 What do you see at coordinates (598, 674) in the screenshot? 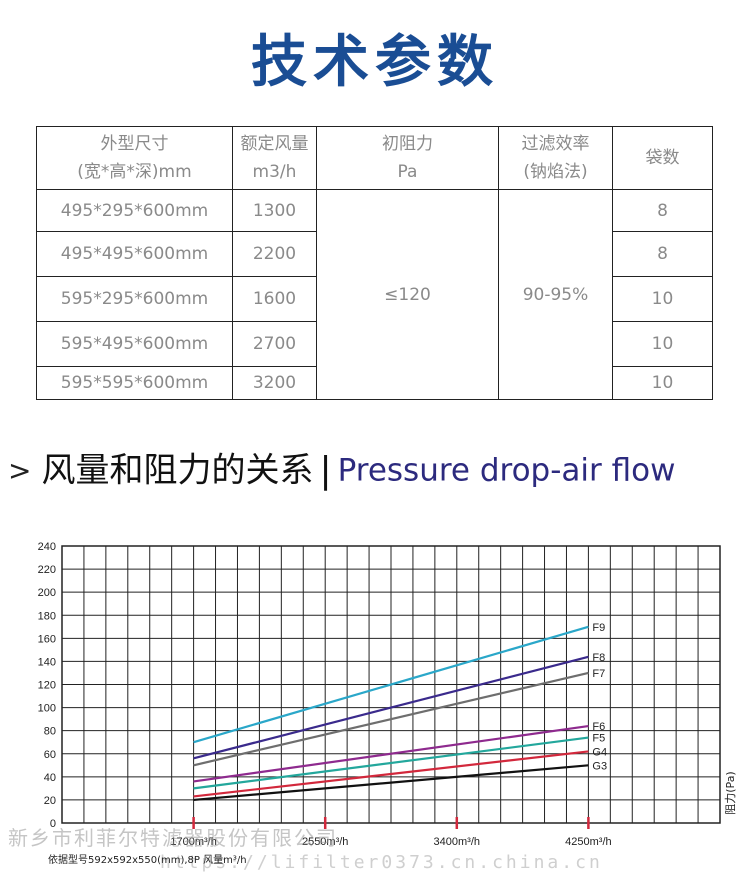
I see `series-label-f7: F7` at bounding box center [598, 674].